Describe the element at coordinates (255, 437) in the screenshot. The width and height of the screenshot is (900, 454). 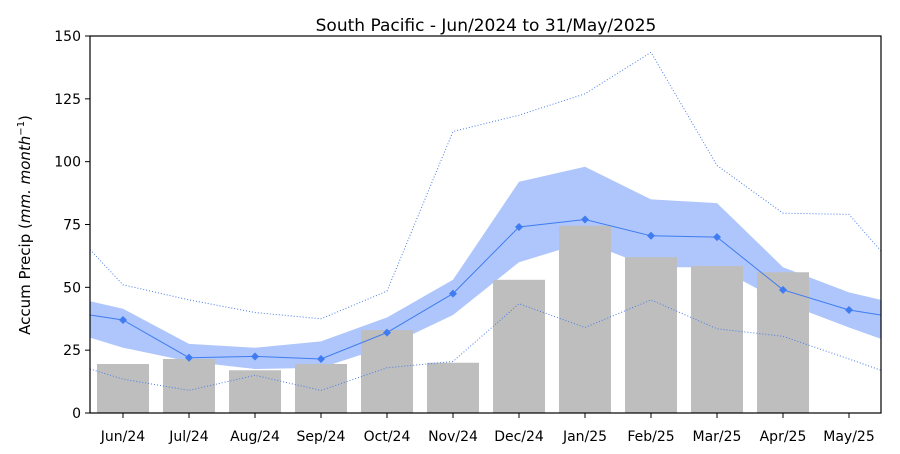
I see `x-tick-label: Aug/24` at that location.